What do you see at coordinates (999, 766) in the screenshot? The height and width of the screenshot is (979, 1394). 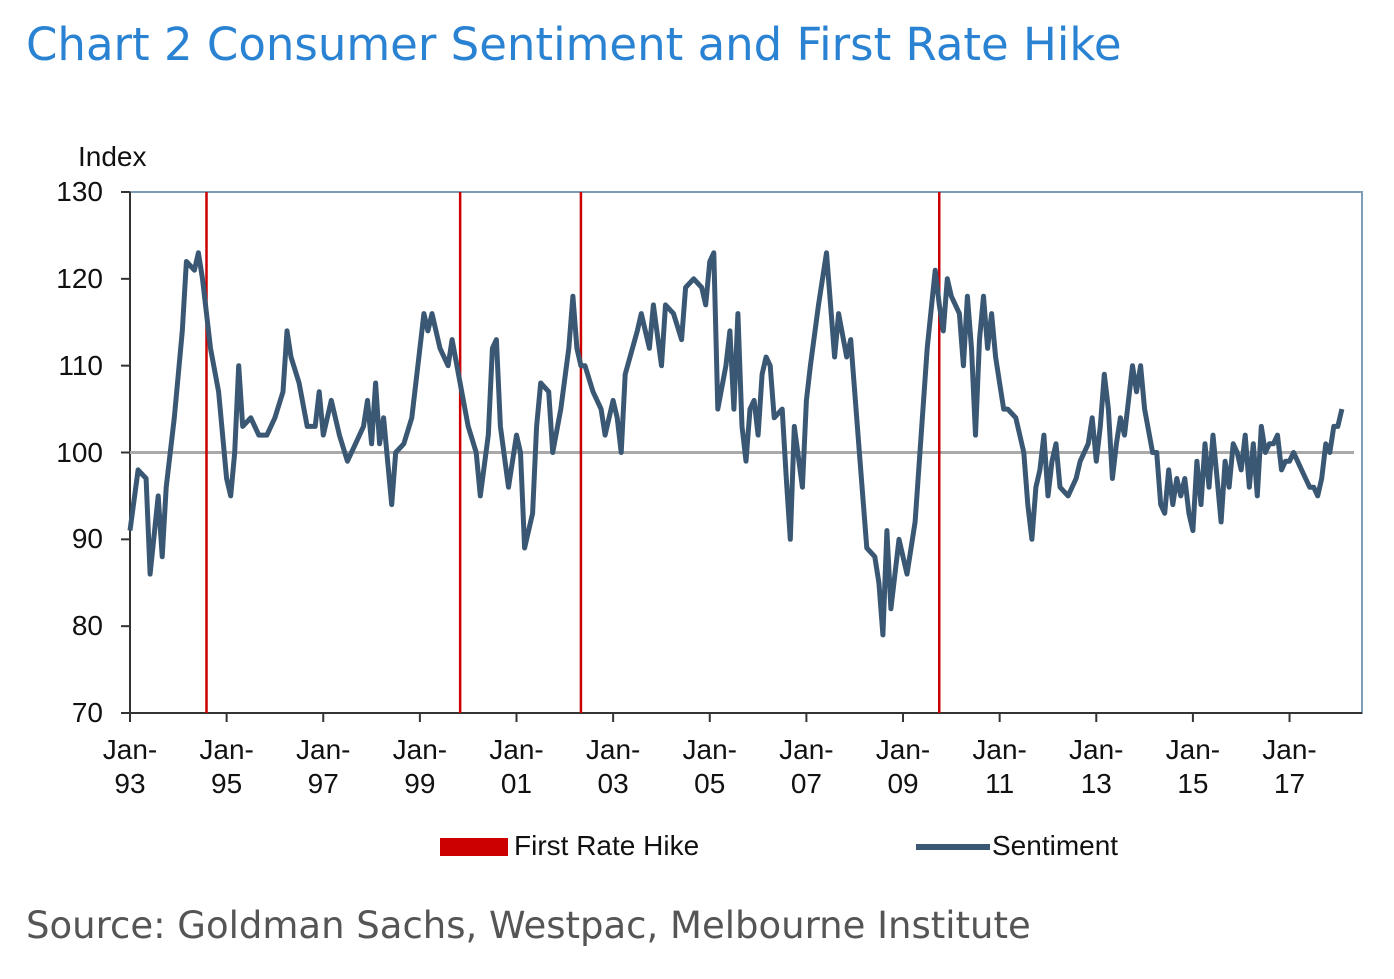 I see `x-tick-label: Jan- 11` at bounding box center [999, 766].